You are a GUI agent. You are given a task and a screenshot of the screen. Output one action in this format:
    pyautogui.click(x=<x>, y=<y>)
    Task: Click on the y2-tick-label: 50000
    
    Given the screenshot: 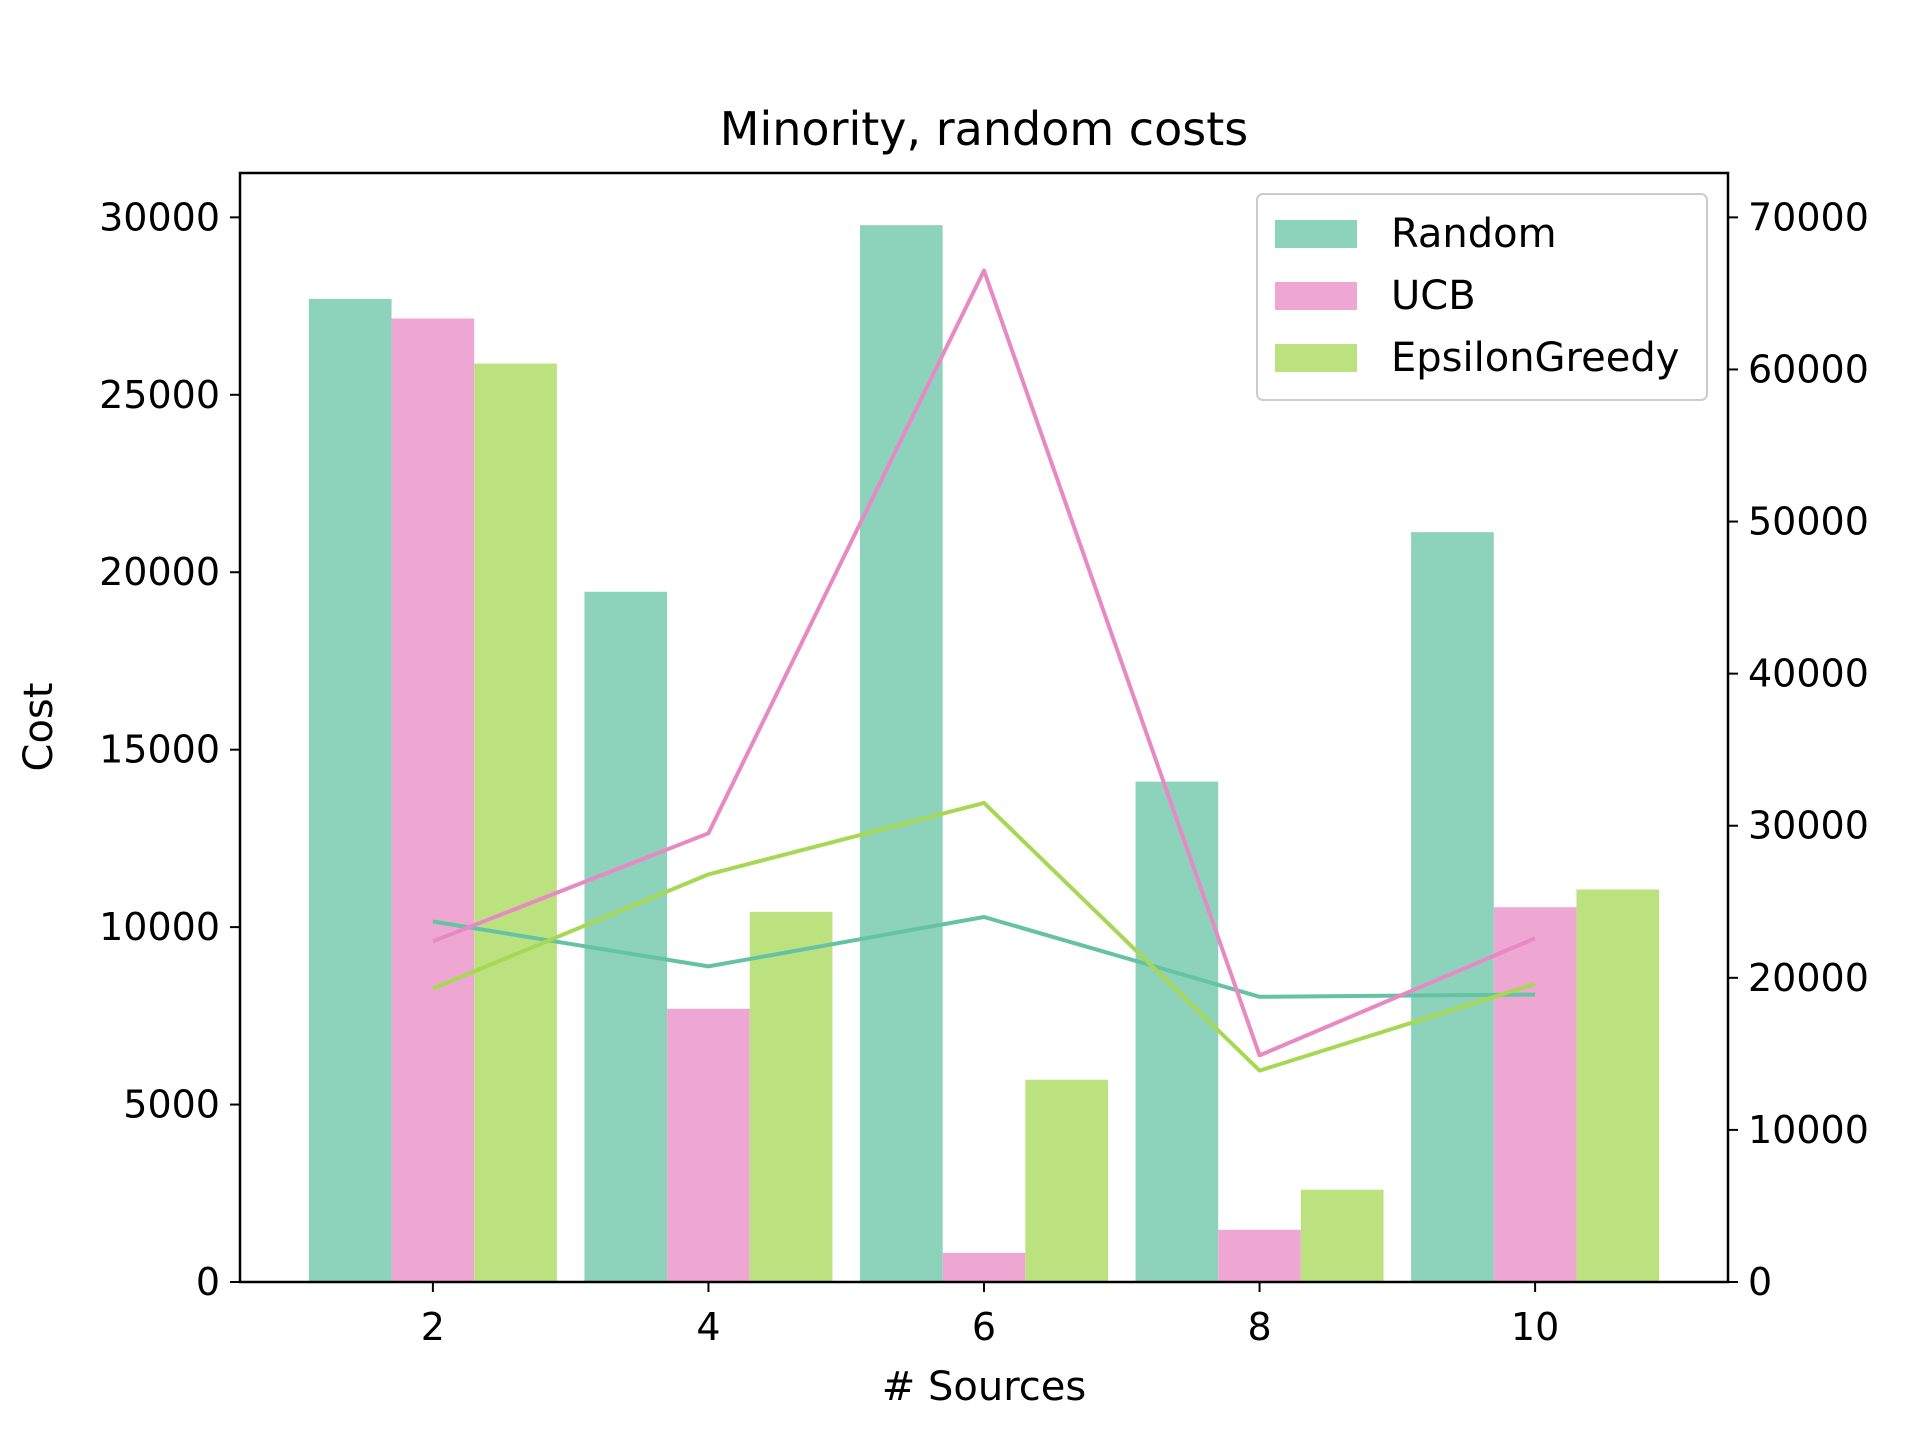 What is the action you would take?
    pyautogui.click(x=1808, y=522)
    